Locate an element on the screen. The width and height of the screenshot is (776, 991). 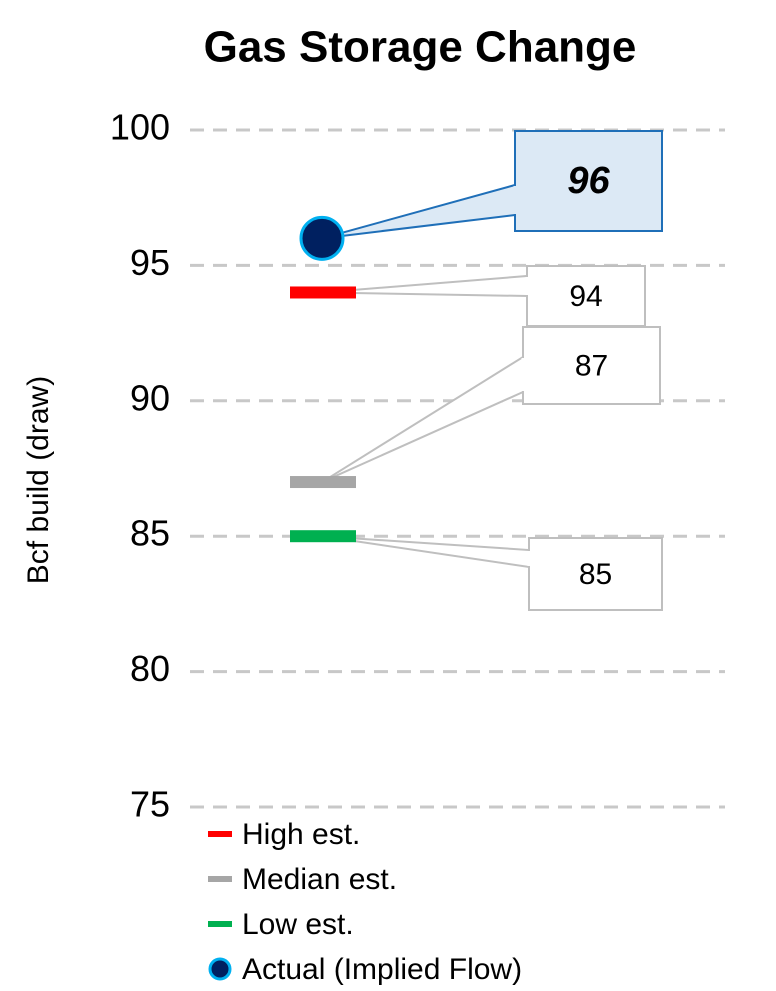
legend-label: Low est. is located at coordinates (298, 924).